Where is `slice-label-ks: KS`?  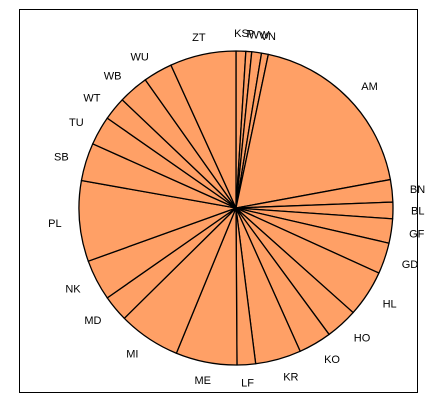
slice-label-ks: KS is located at coordinates (241, 34).